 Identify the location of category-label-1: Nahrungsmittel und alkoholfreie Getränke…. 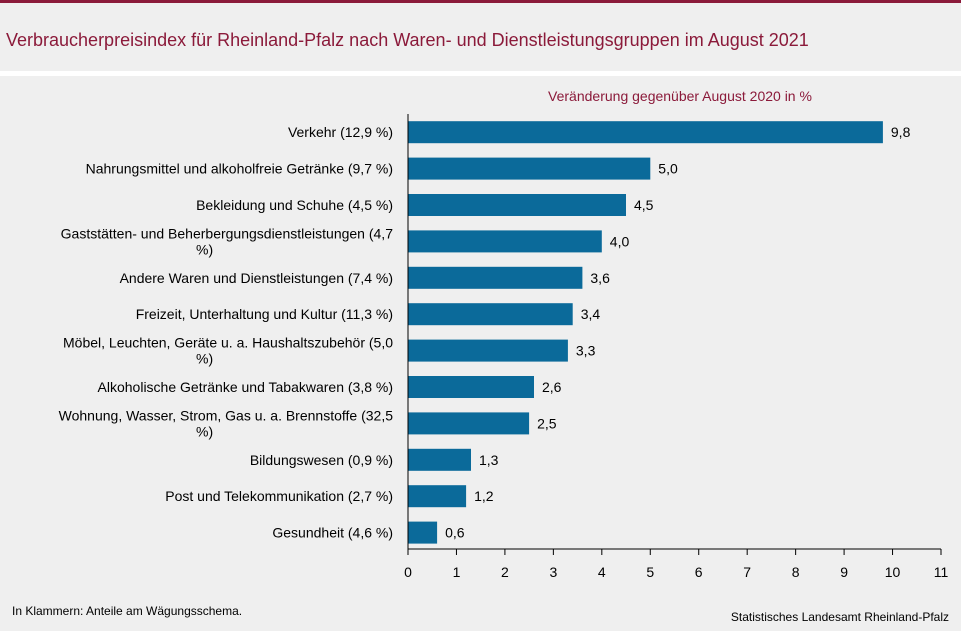
(239, 169).